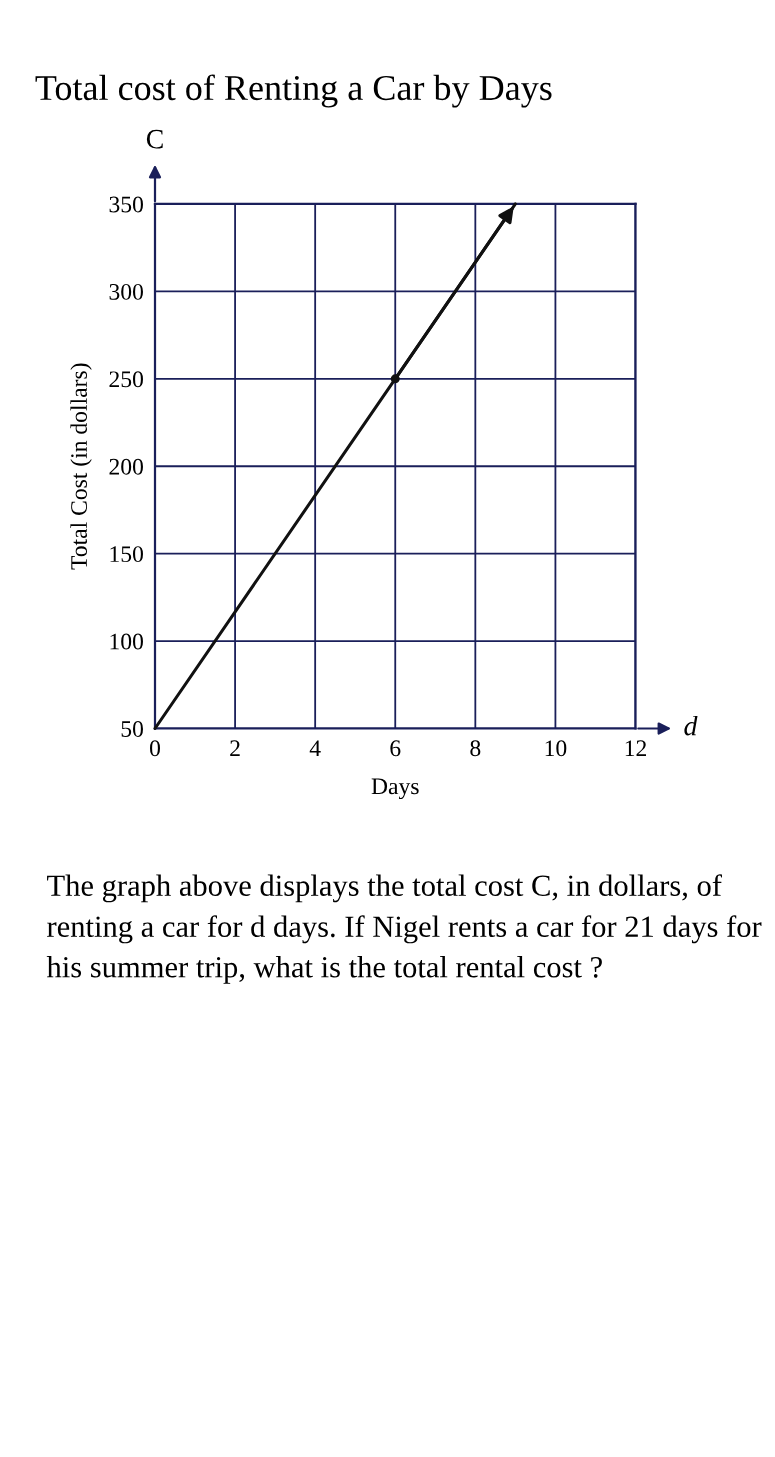 The height and width of the screenshot is (1457, 775). I want to click on text: d, so click(691, 725).